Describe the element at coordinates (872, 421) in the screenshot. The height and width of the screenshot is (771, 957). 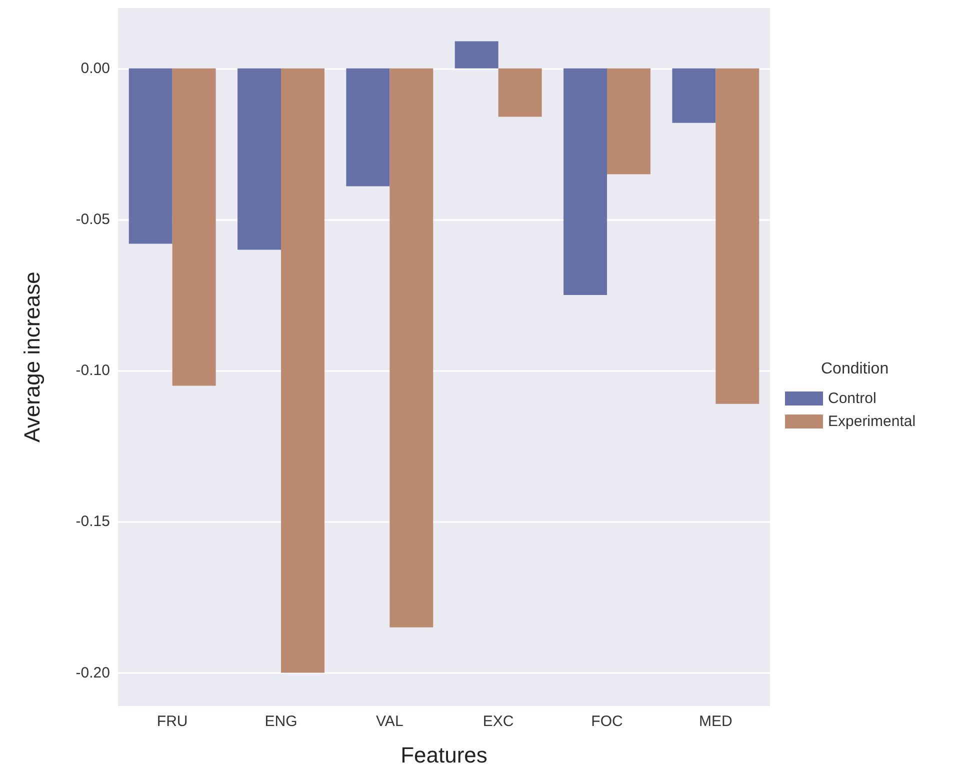
I see `legend-label: Experimental` at that location.